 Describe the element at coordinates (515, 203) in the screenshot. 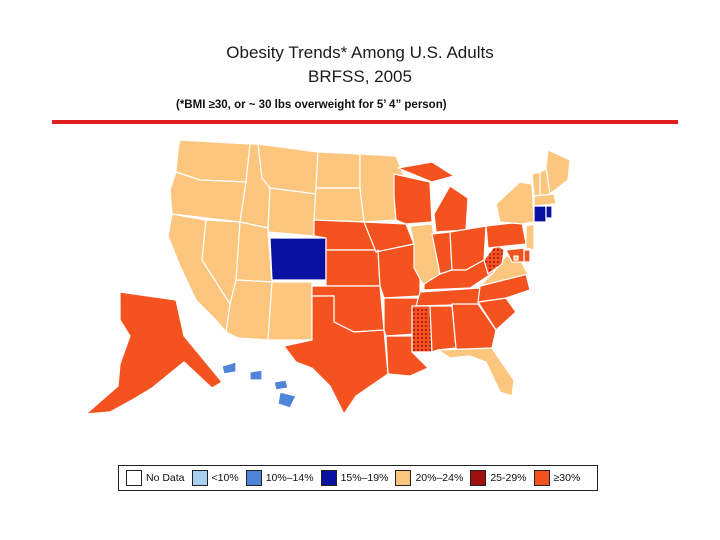

I see `state-ny` at that location.